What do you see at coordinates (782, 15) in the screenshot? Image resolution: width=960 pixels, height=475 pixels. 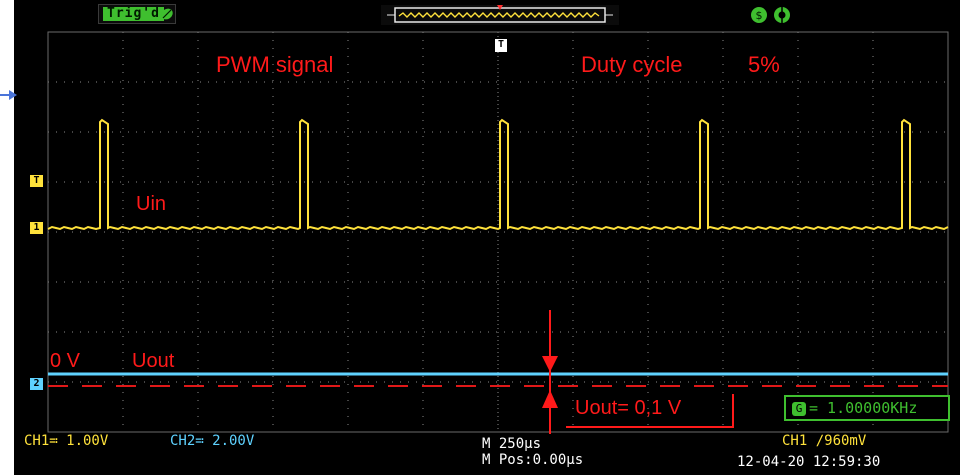 I see `settings-icon` at bounding box center [782, 15].